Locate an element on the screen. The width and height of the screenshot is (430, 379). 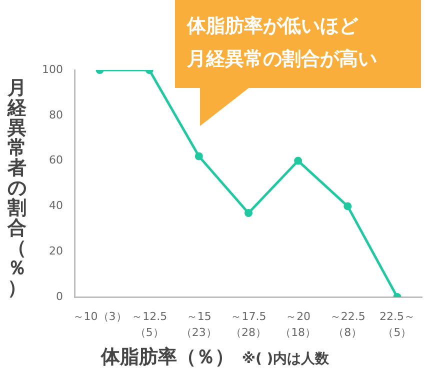
x-tick-label: ～20（18） is located at coordinates (298, 325).